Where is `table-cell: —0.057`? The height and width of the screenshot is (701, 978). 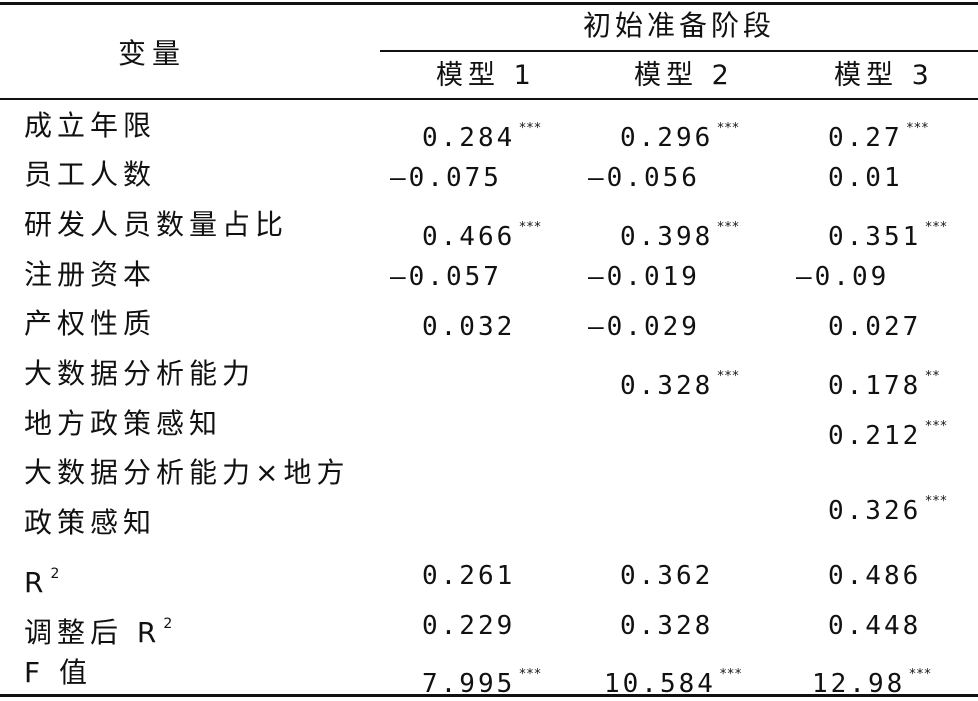 table-cell: —0.057 is located at coordinates (446, 277).